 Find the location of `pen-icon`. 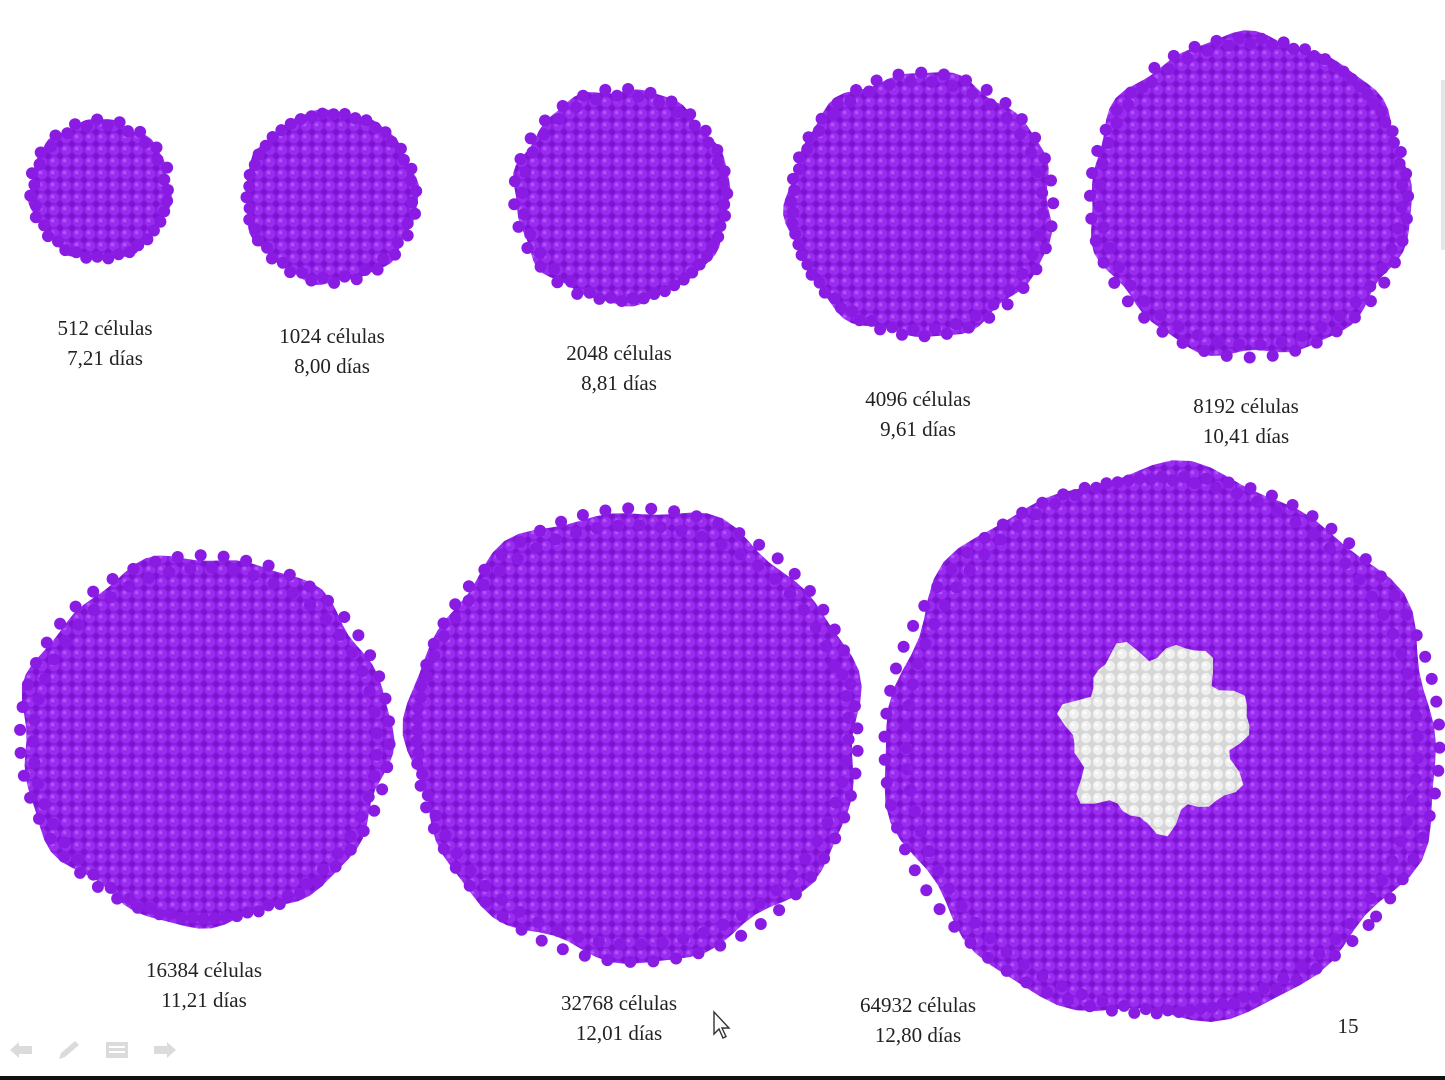

pen-icon is located at coordinates (69, 1050).